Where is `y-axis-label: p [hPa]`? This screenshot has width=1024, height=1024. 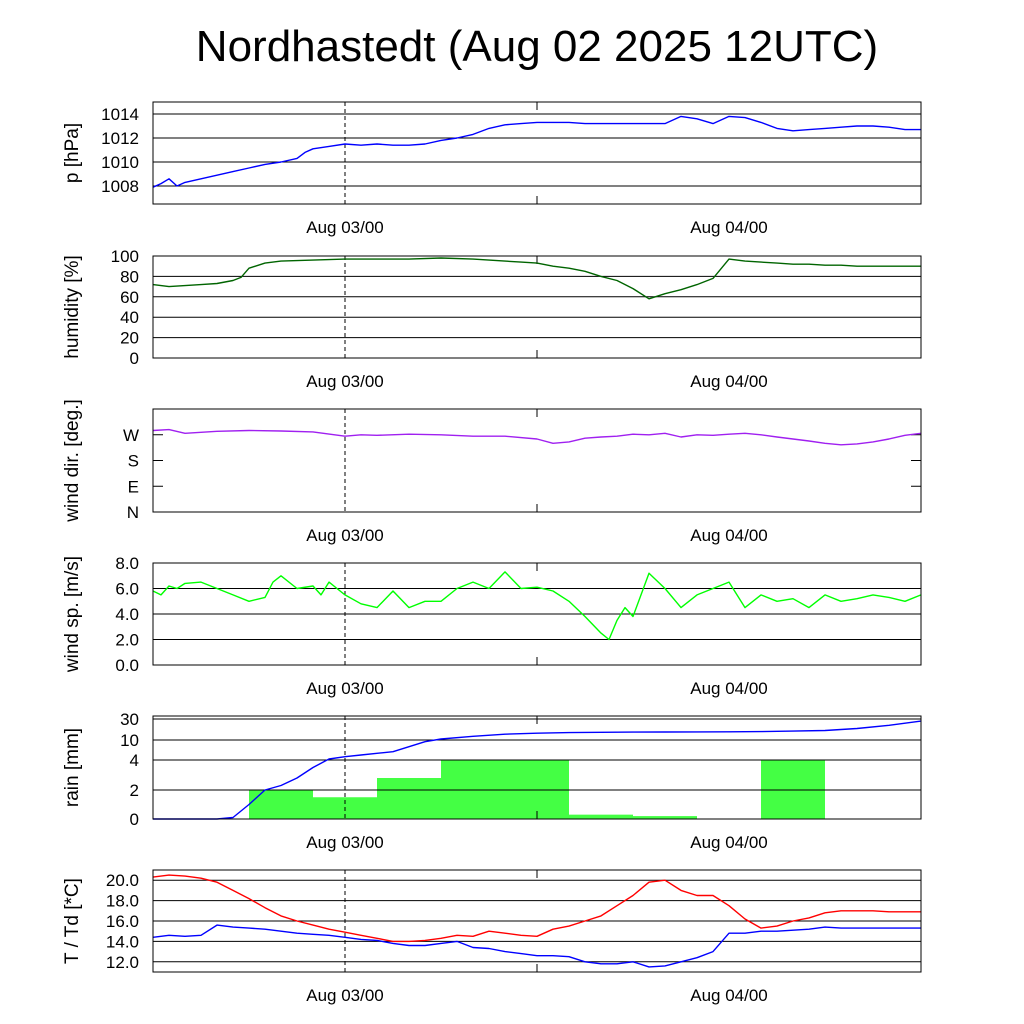
y-axis-label: p [hPa] is located at coordinates (72, 153).